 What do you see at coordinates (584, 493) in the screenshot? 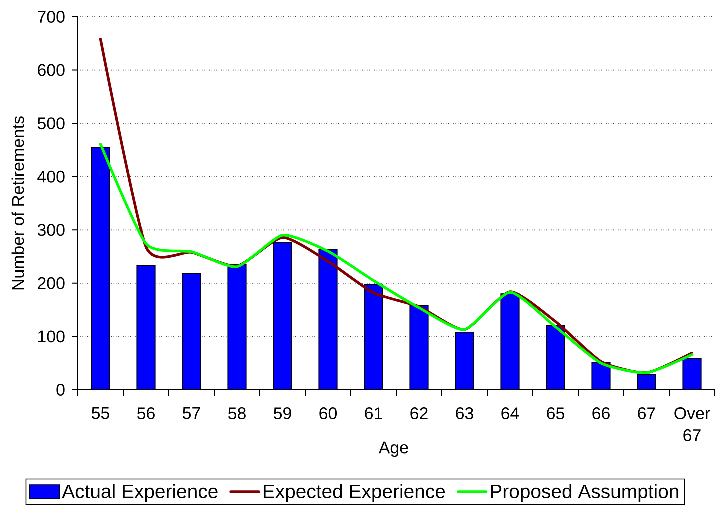
I see `legend-label: Proposed Assumption` at bounding box center [584, 493].